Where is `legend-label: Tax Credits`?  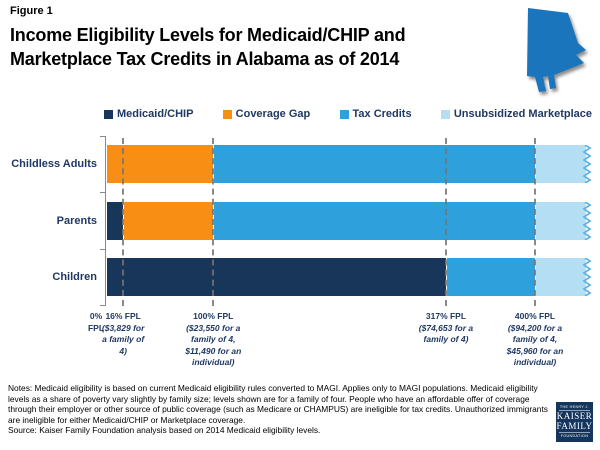
legend-label: Tax Credits is located at coordinates (382, 114).